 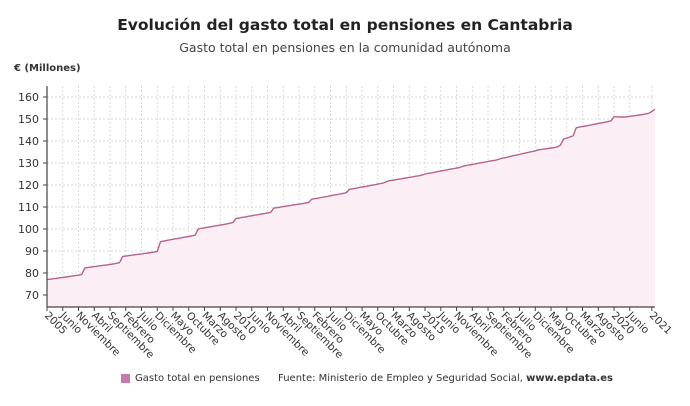 What do you see at coordinates (28, 163) in the screenshot?
I see `y-tick-label: 130` at bounding box center [28, 163].